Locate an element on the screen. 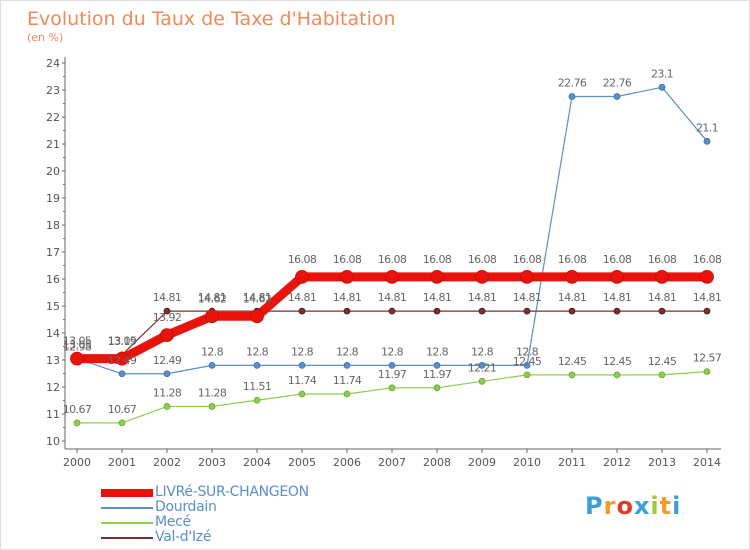 The width and height of the screenshot is (750, 550). logo-letter: r is located at coordinates (610, 506).